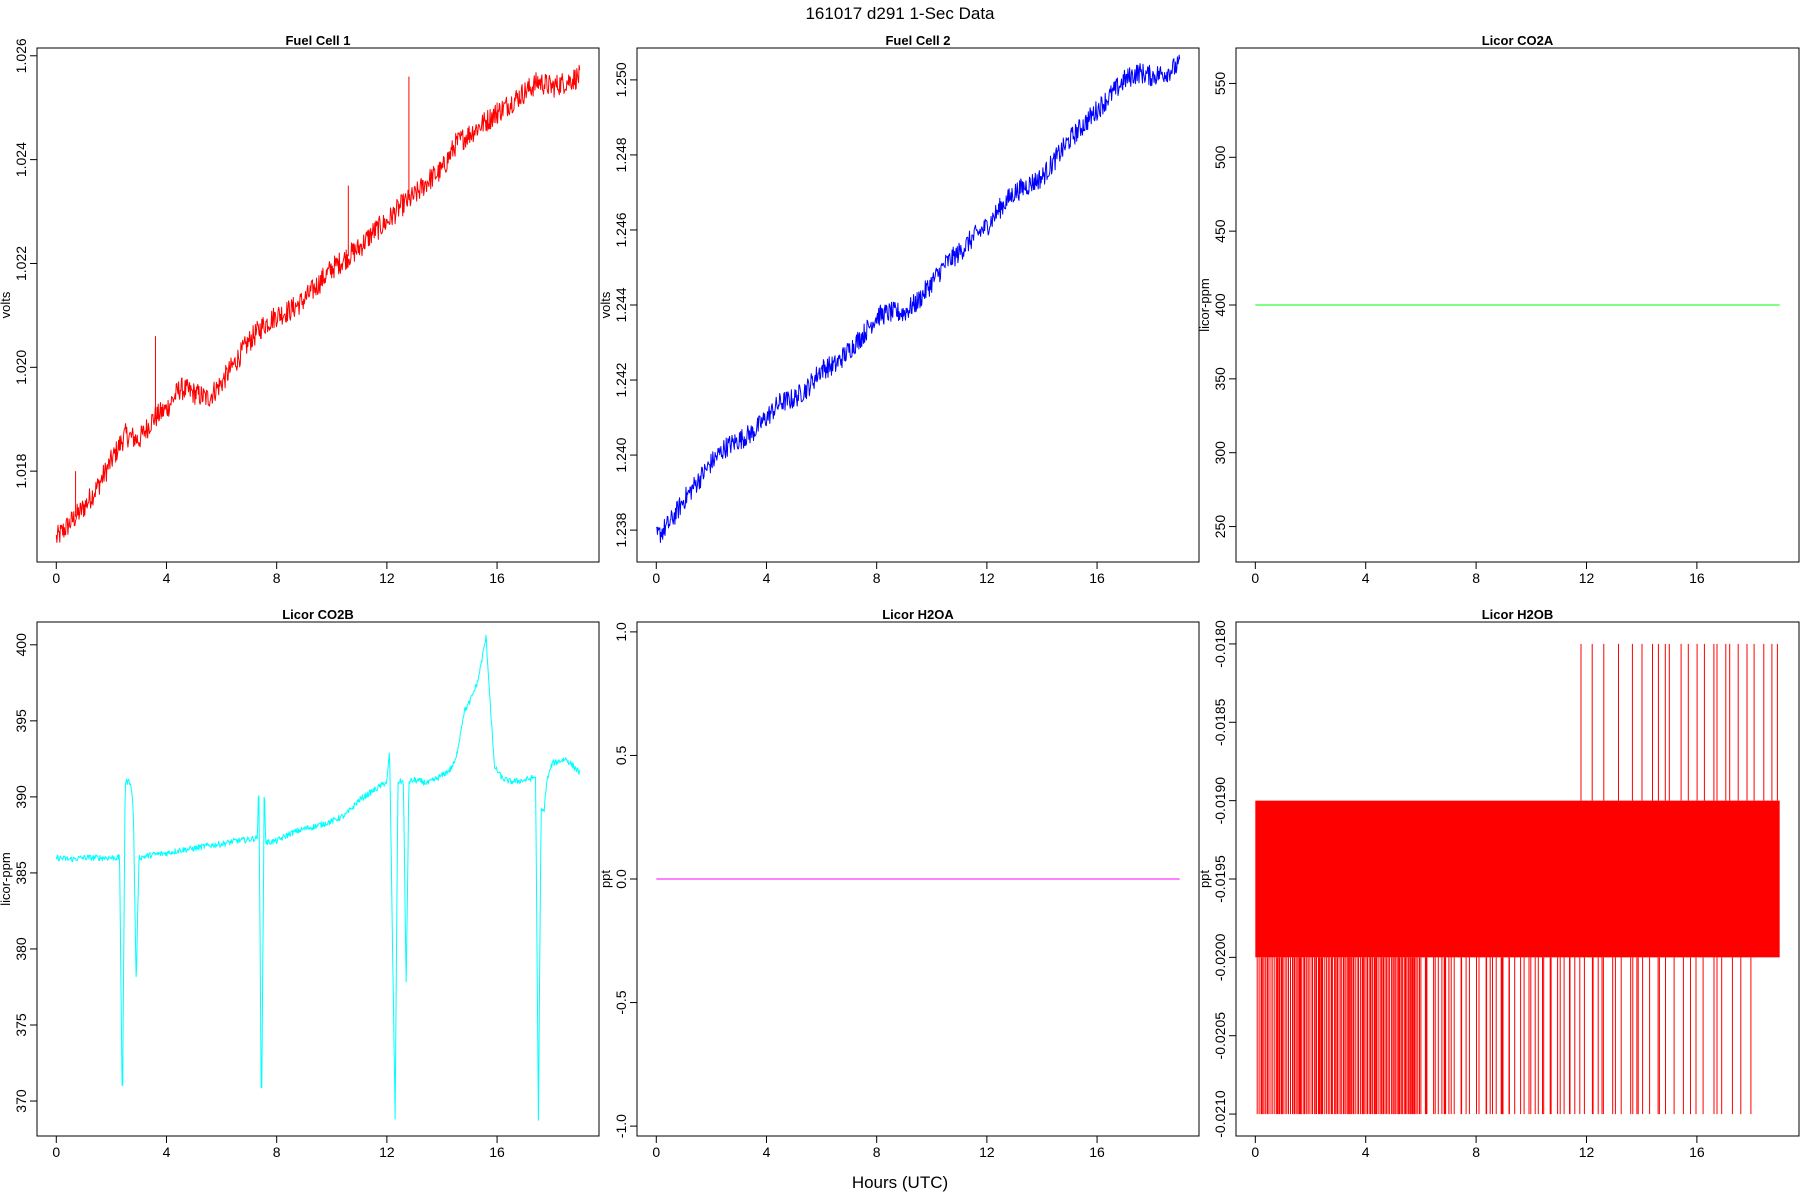 The image size is (1800, 1200). What do you see at coordinates (621, 379) in the screenshot?
I see `y-tick-label: 1.242` at bounding box center [621, 379].